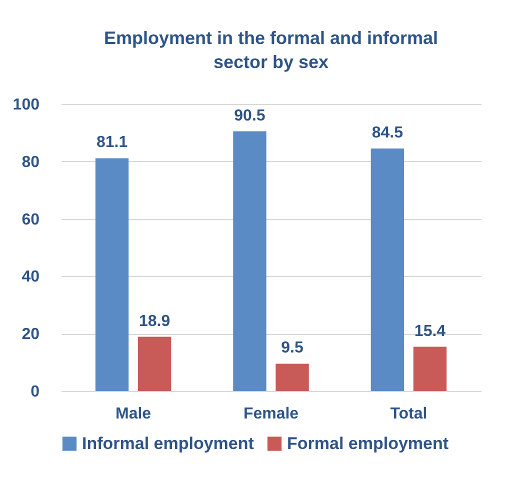  Describe the element at coordinates (35, 392) in the screenshot. I see `y-tick-label: 0` at that location.